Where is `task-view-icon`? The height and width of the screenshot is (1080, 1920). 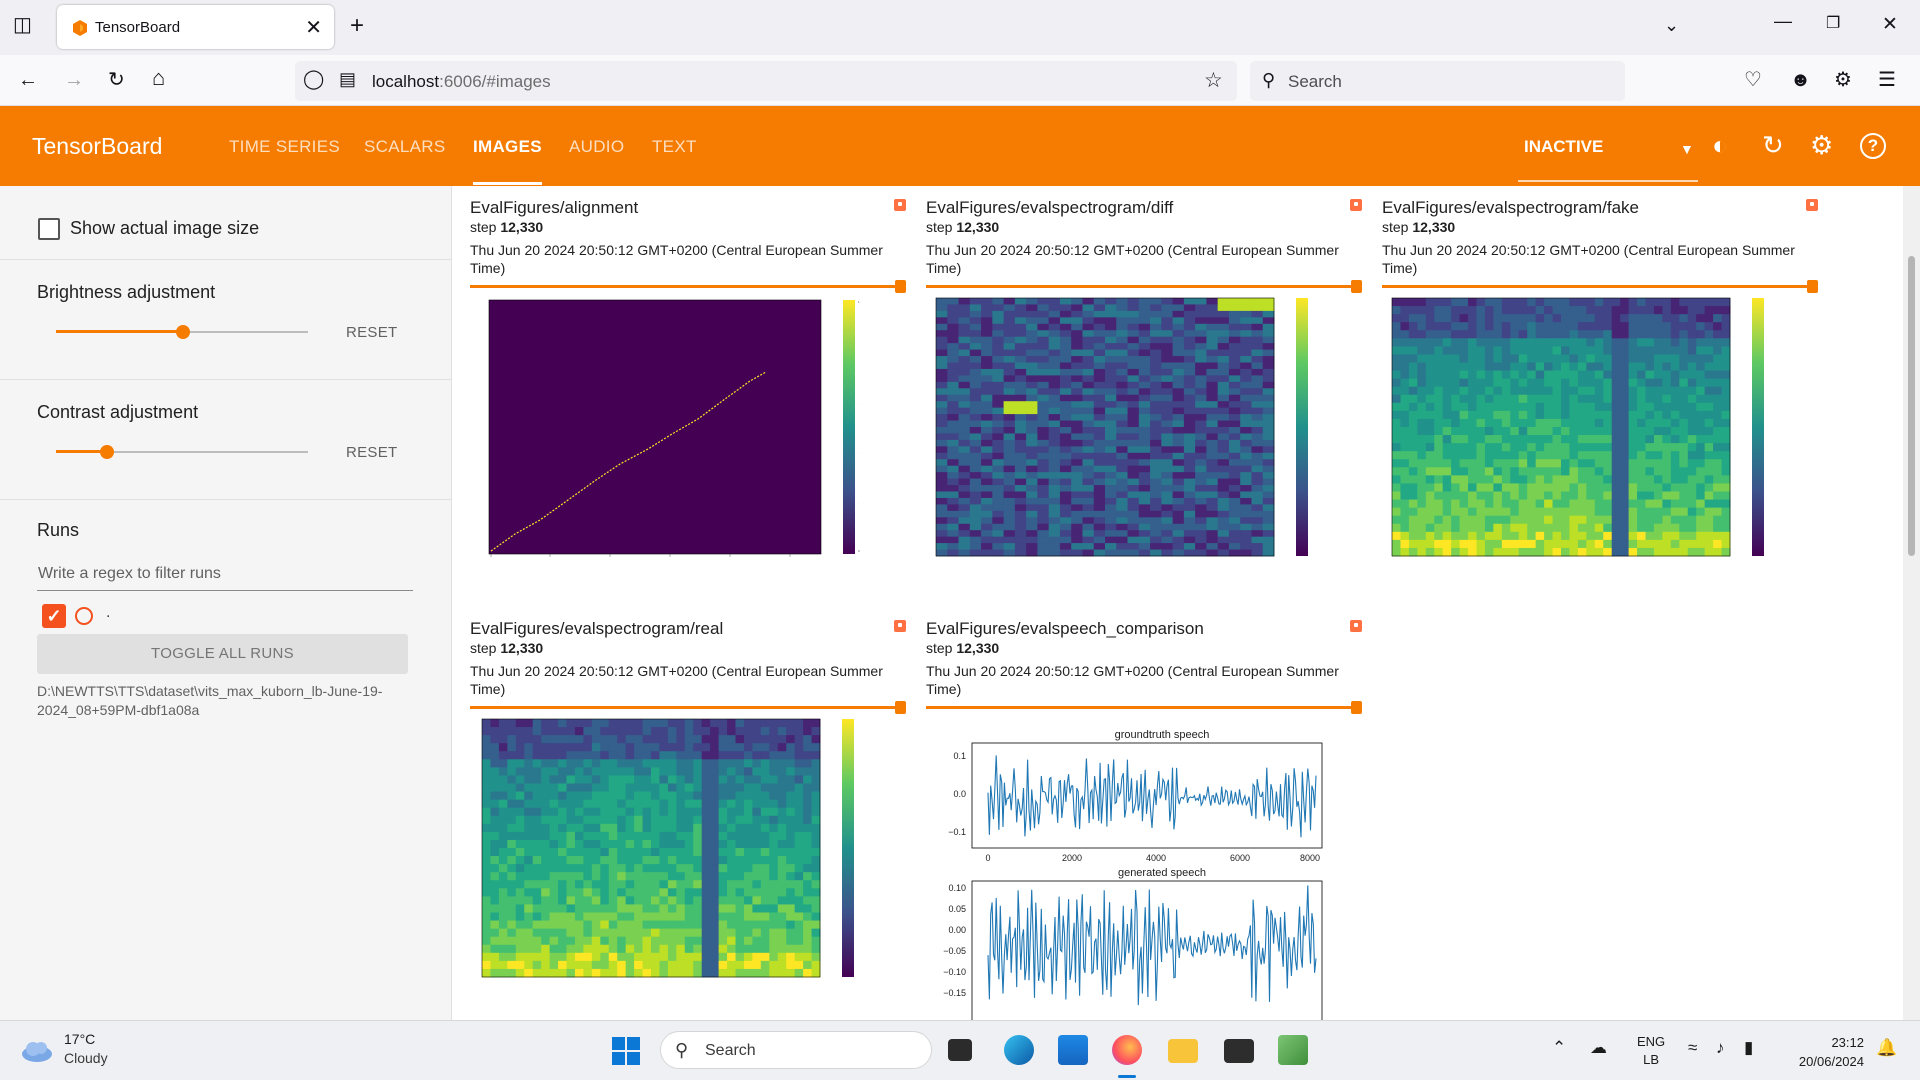
task-view-icon is located at coordinates (960, 1050).